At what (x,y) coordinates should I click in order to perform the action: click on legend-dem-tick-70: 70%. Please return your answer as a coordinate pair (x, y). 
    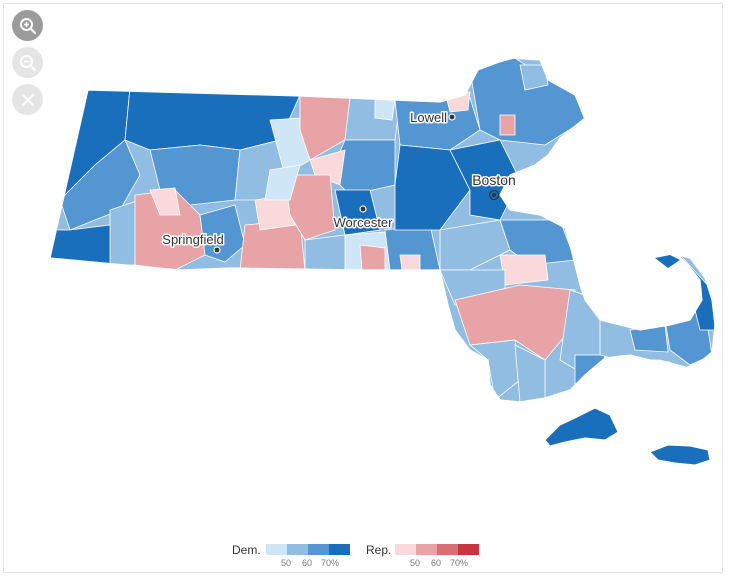
    Looking at the image, I should click on (330, 563).